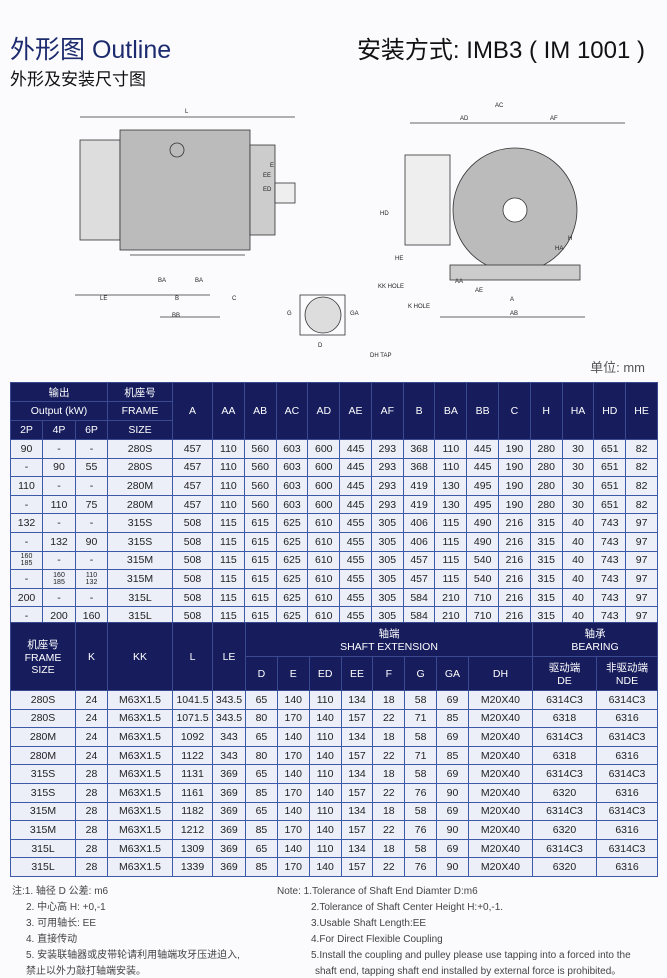  What do you see at coordinates (229, 811) in the screenshot?
I see `table-cell: 369` at bounding box center [229, 811].